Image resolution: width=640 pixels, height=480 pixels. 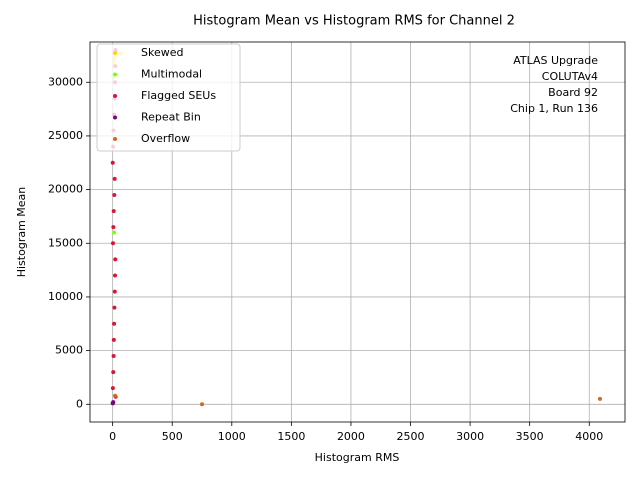 I want to click on legend-box, so click(x=168, y=97).